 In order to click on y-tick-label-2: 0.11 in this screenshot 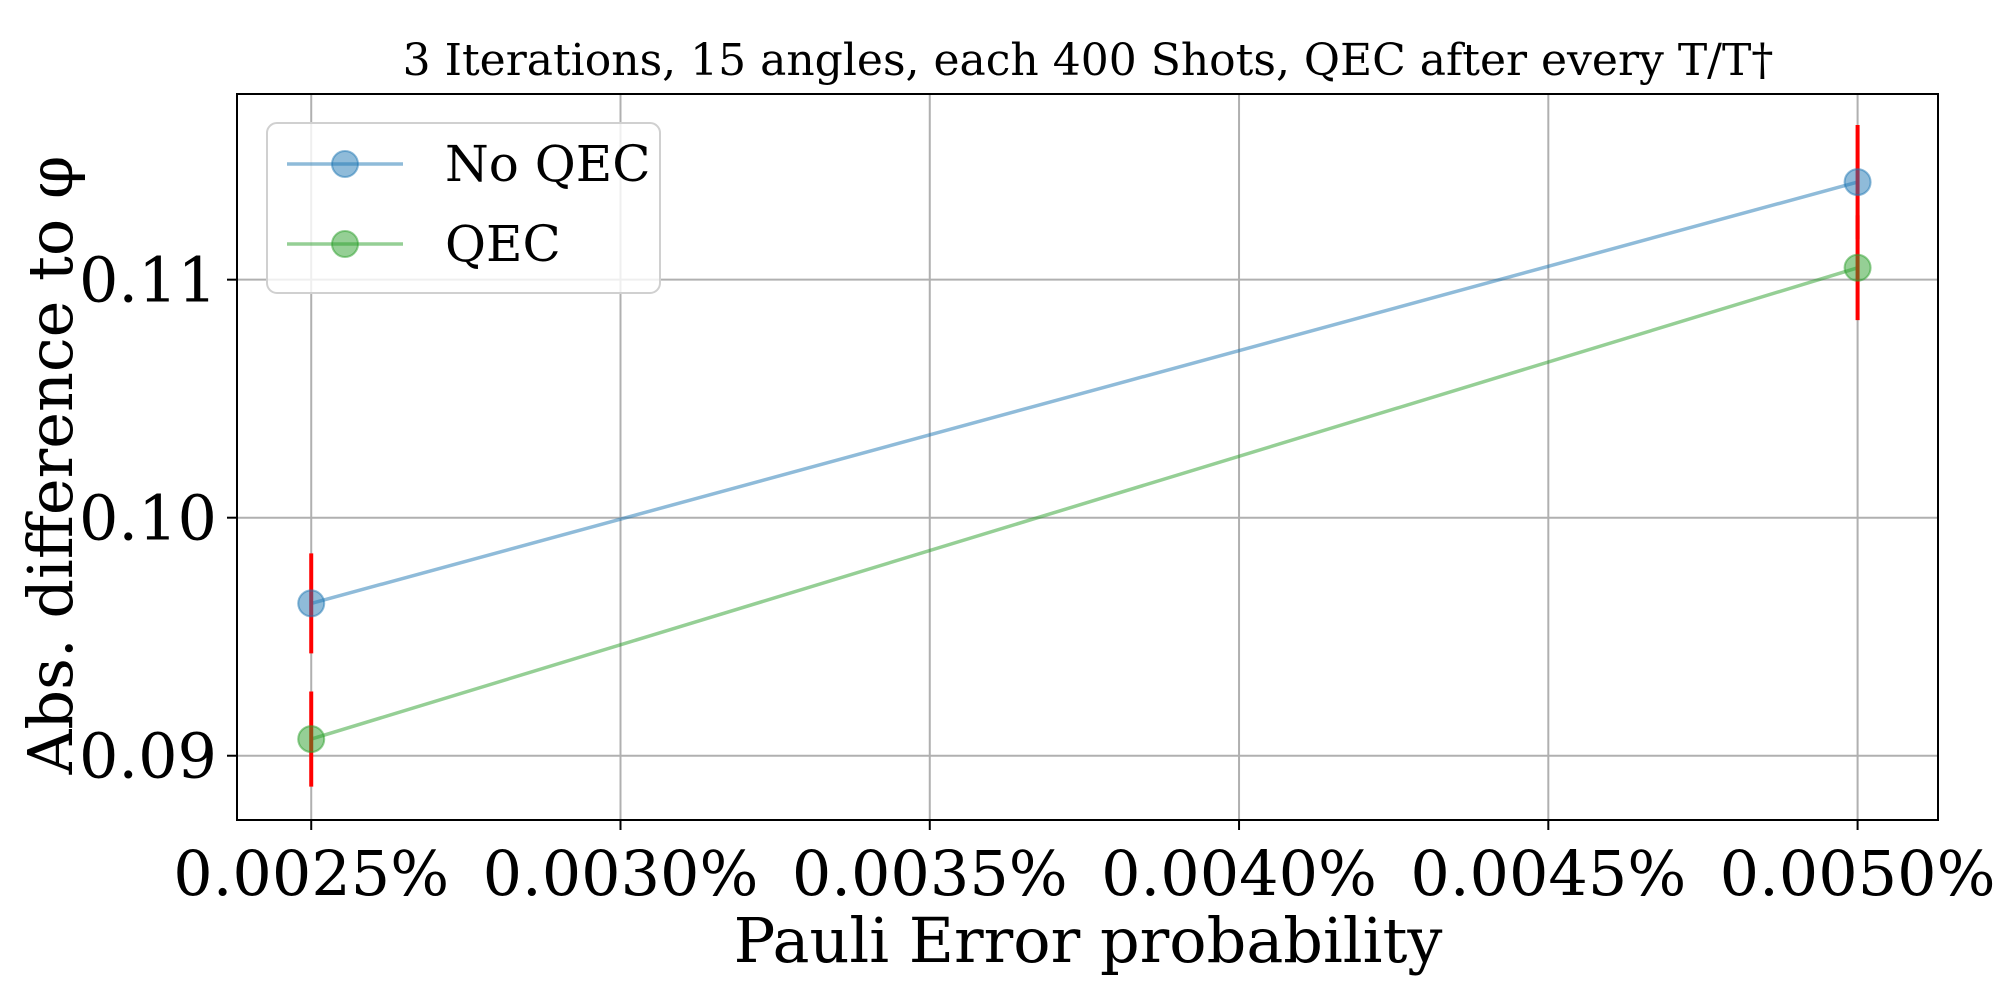, I will do `click(148, 280)`.